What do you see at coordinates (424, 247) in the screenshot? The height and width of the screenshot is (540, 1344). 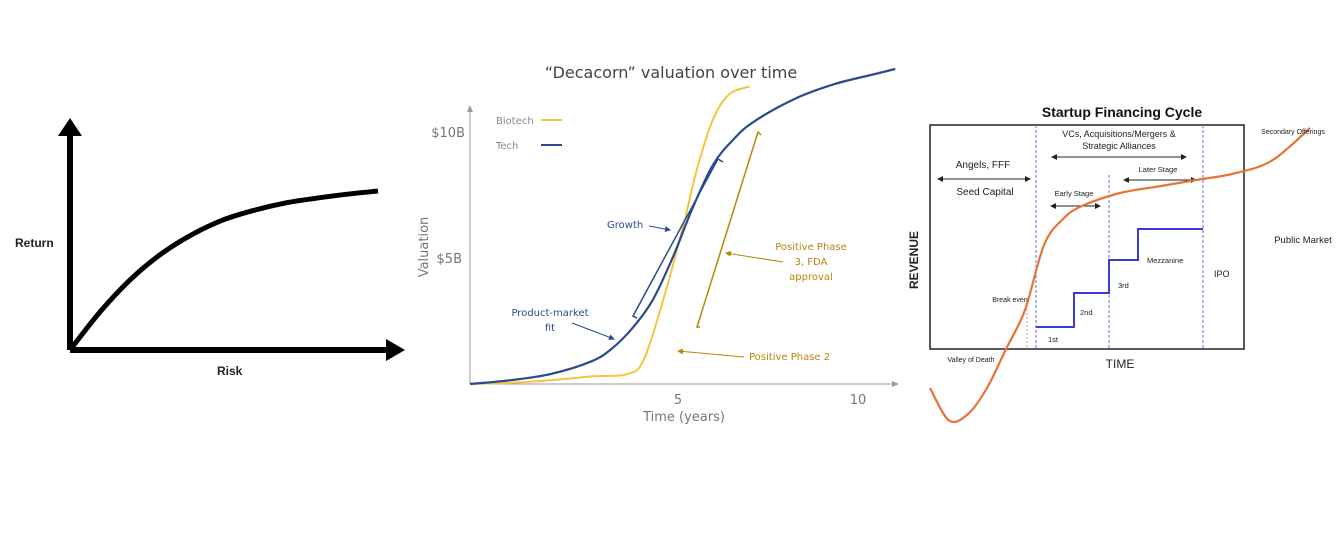 I see `y-axis-label: Valuation` at bounding box center [424, 247].